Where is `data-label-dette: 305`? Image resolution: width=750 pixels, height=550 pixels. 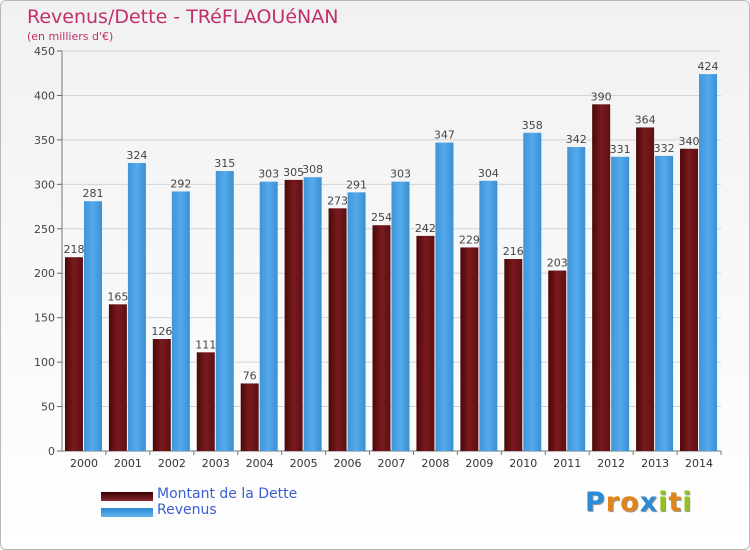 data-label-dette: 305 is located at coordinates (293, 172).